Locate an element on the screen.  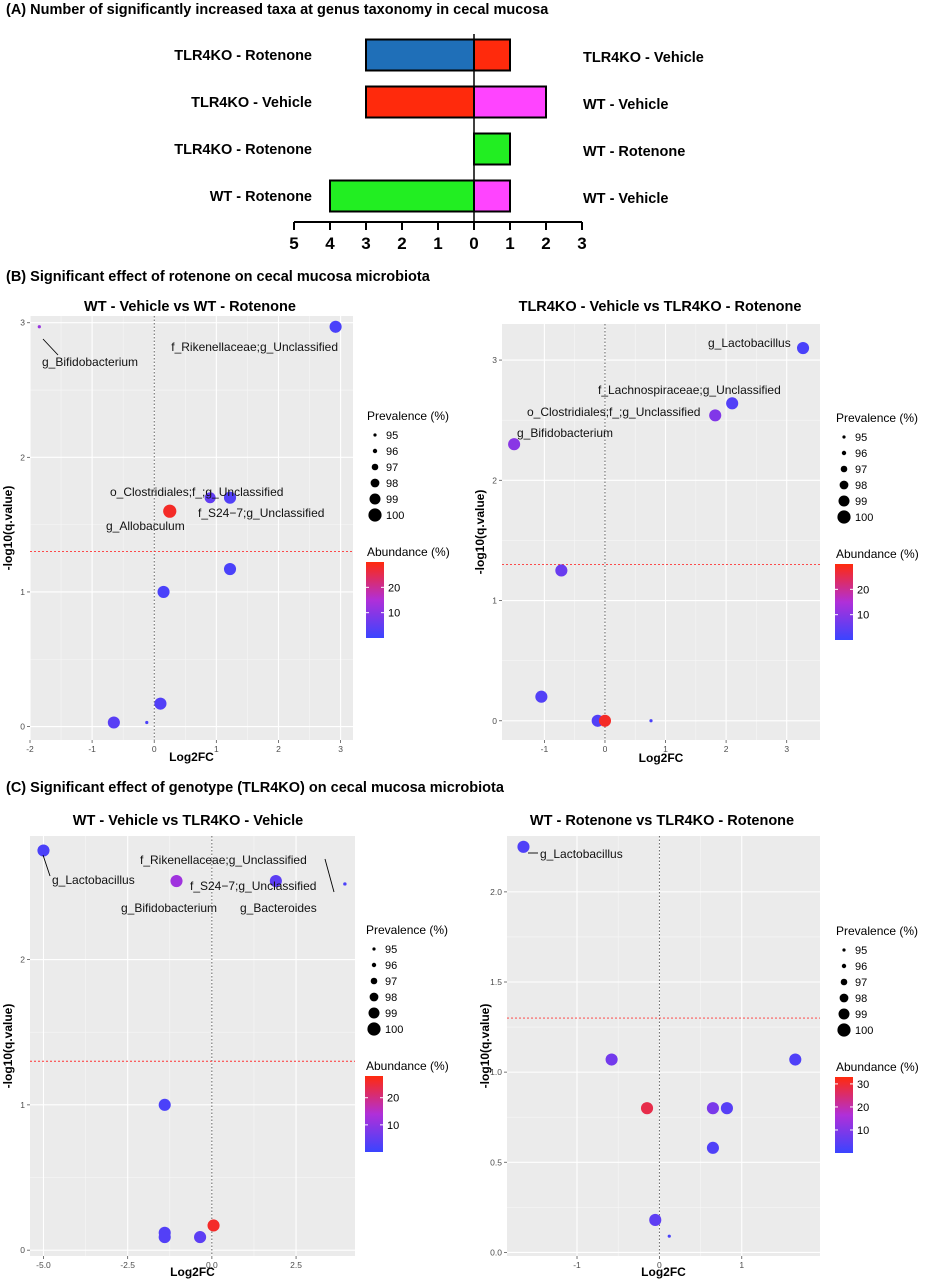
plot-title: TLR4KO - Vehicle vs TLR4KO - Rotenone is located at coordinates (660, 307).